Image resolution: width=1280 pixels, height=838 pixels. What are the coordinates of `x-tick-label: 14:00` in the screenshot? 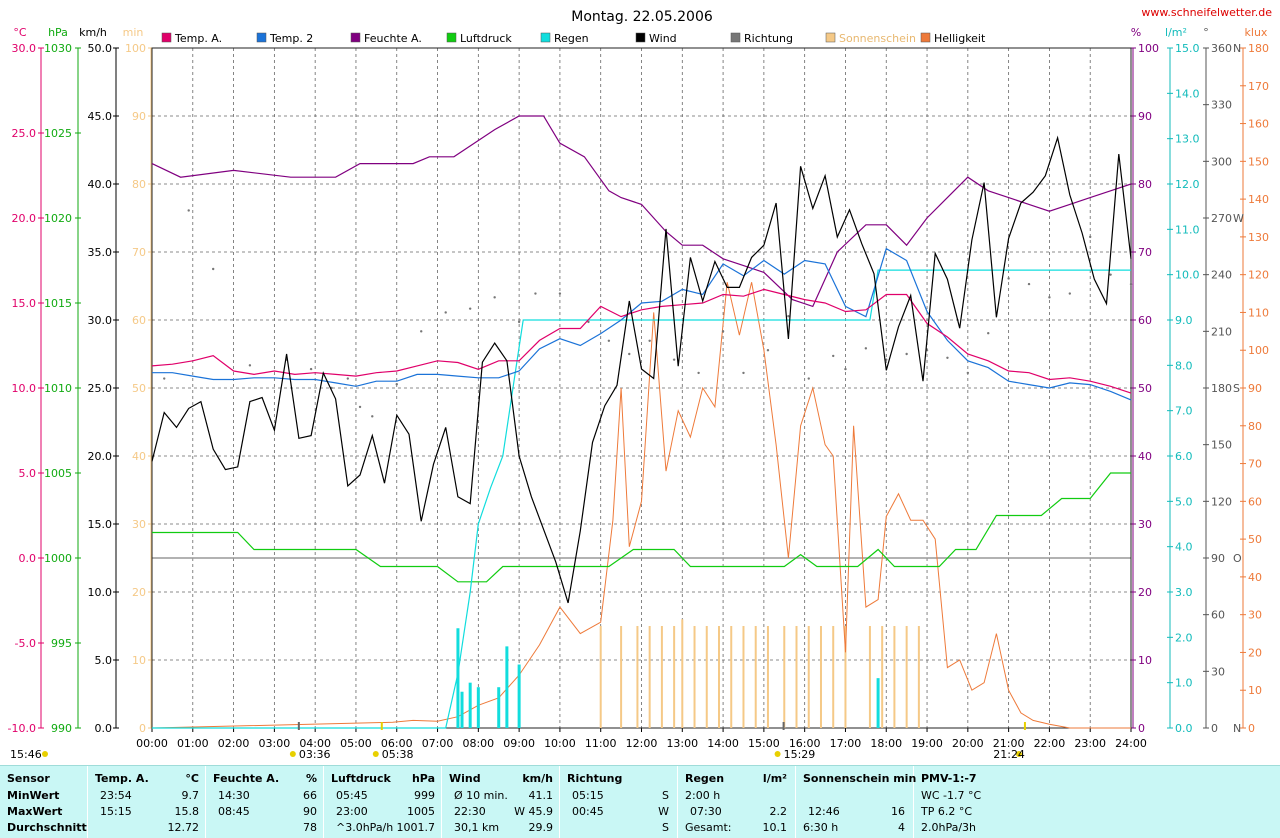 It's located at (723, 743).